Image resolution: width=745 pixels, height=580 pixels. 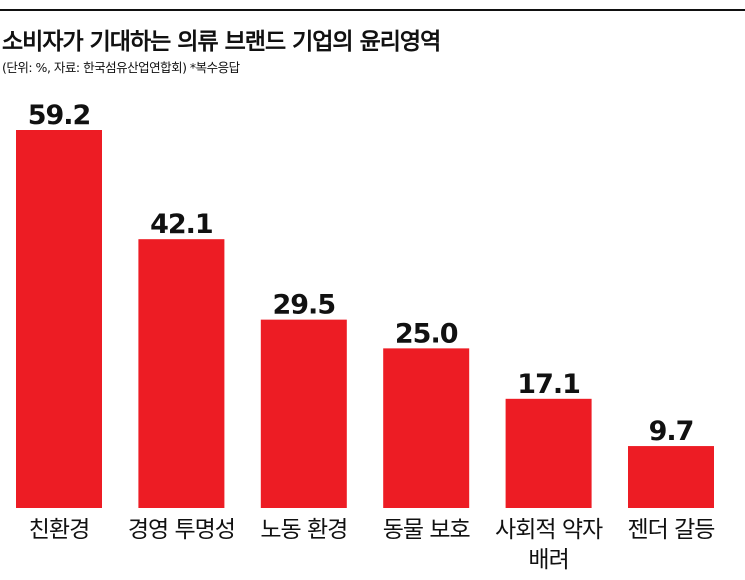 What do you see at coordinates (426, 333) in the screenshot?
I see `value-label-4: 25.0` at bounding box center [426, 333].